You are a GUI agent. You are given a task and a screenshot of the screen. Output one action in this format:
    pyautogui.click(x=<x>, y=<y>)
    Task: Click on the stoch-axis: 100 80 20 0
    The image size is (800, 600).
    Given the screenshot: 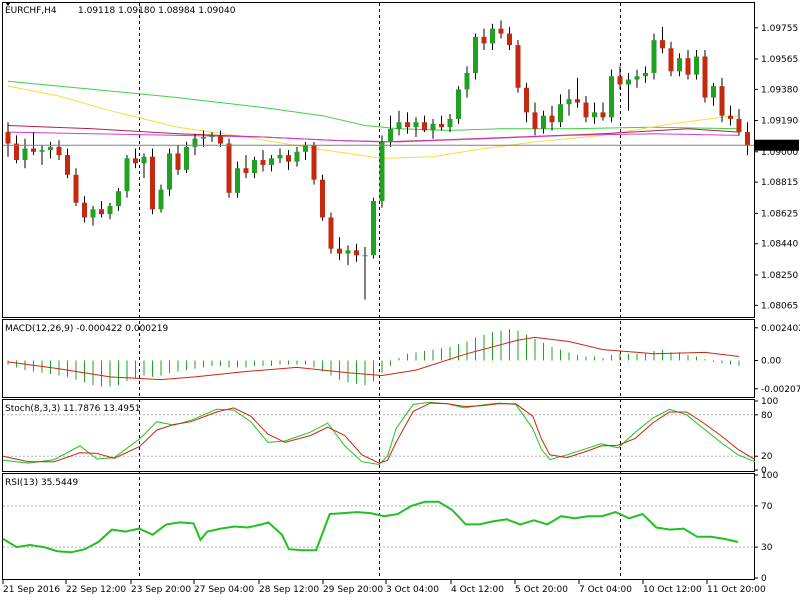 What is the action you would take?
    pyautogui.click(x=766, y=436)
    